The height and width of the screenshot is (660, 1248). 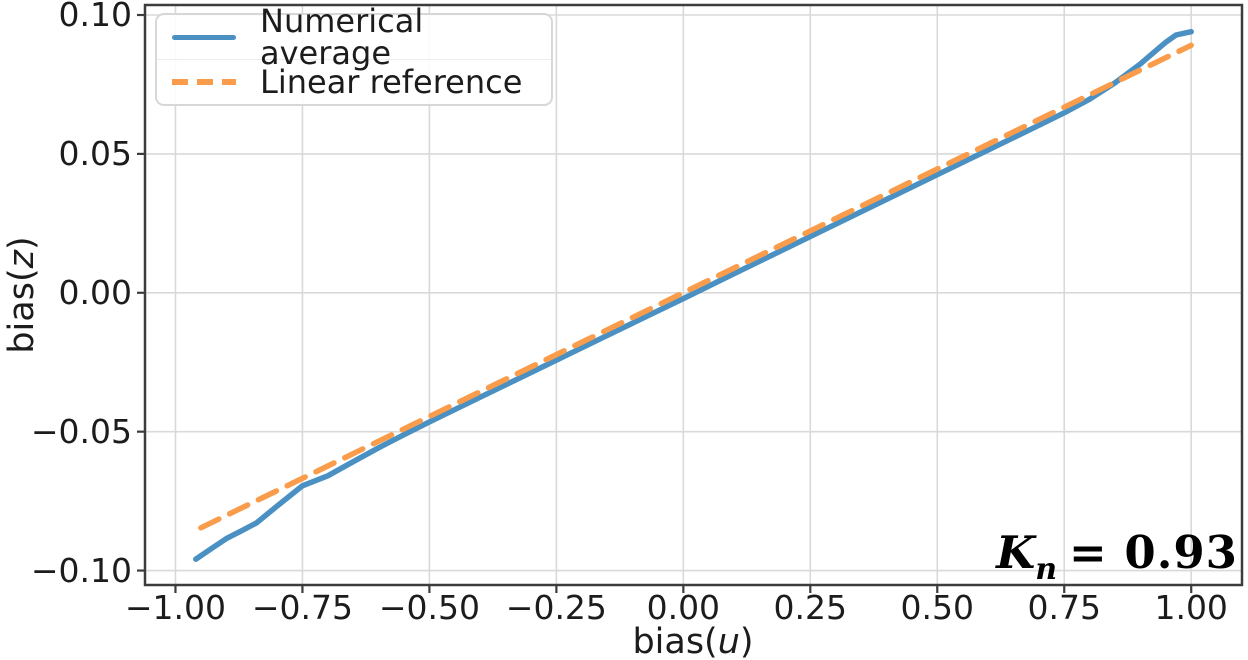 I want to click on y-tick-label: 0.00, so click(x=95, y=292).